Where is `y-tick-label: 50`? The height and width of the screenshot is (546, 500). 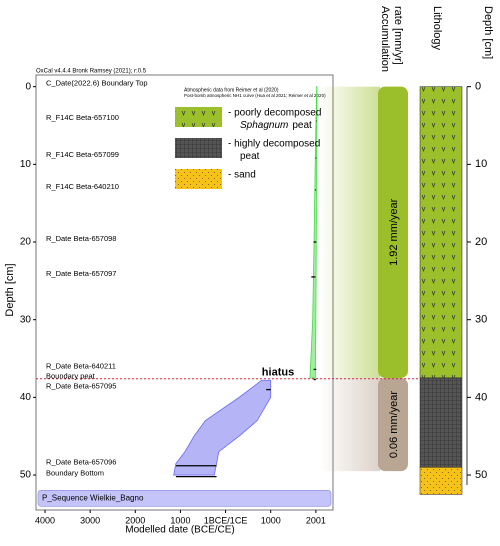 y-tick-label: 50 is located at coordinates (26, 475).